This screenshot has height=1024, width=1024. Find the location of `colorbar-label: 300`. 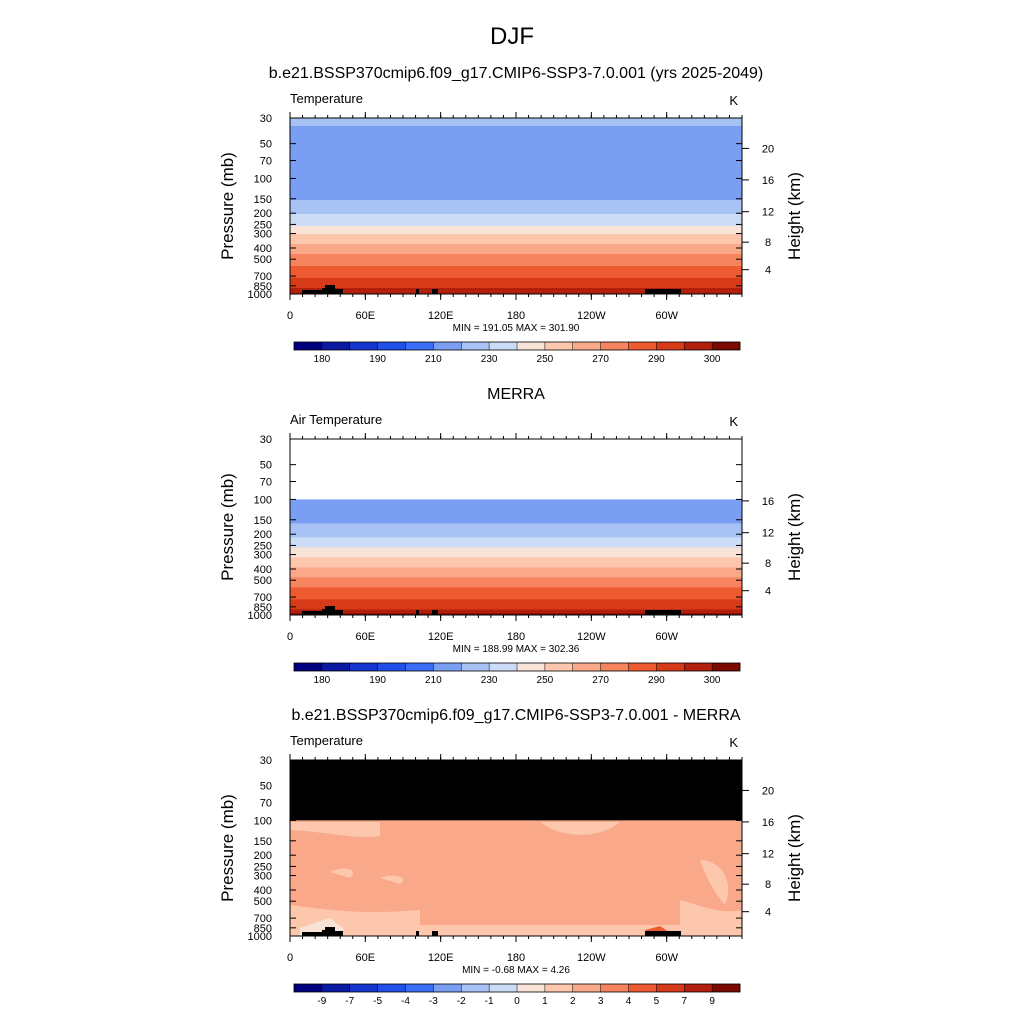

colorbar-label: 300 is located at coordinates (712, 359).